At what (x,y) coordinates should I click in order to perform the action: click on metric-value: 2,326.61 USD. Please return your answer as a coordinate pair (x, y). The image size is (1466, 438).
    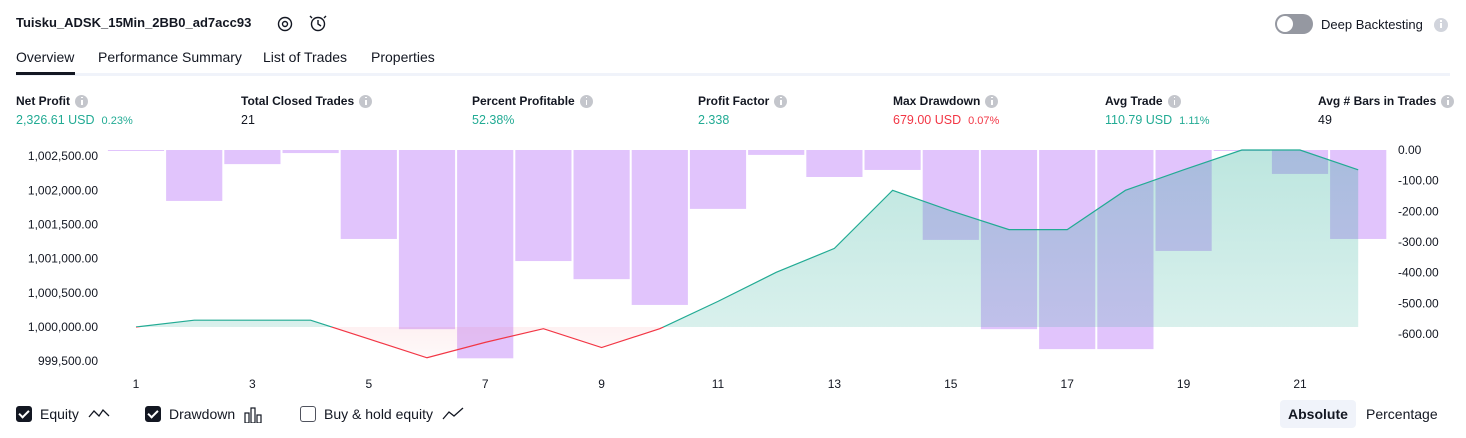
    Looking at the image, I should click on (55, 120).